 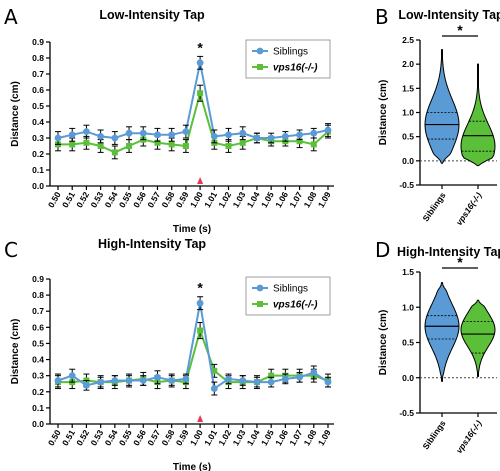 What do you see at coordinates (82, 438) in the screenshot?
I see `x-tick-label: 0.52` at bounding box center [82, 438].